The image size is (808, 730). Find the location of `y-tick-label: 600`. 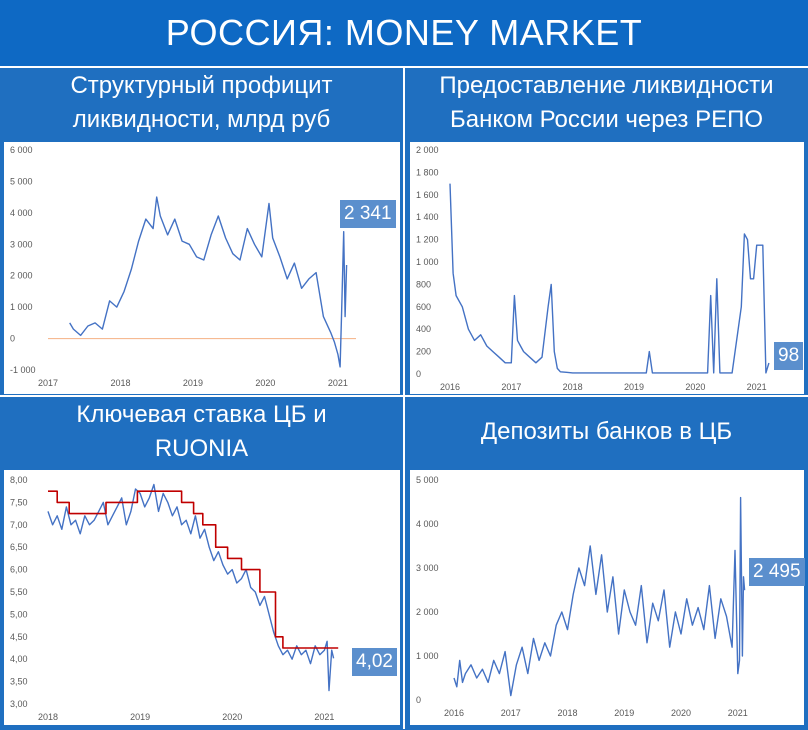

y-tick-label: 600 is located at coordinates (423, 307).